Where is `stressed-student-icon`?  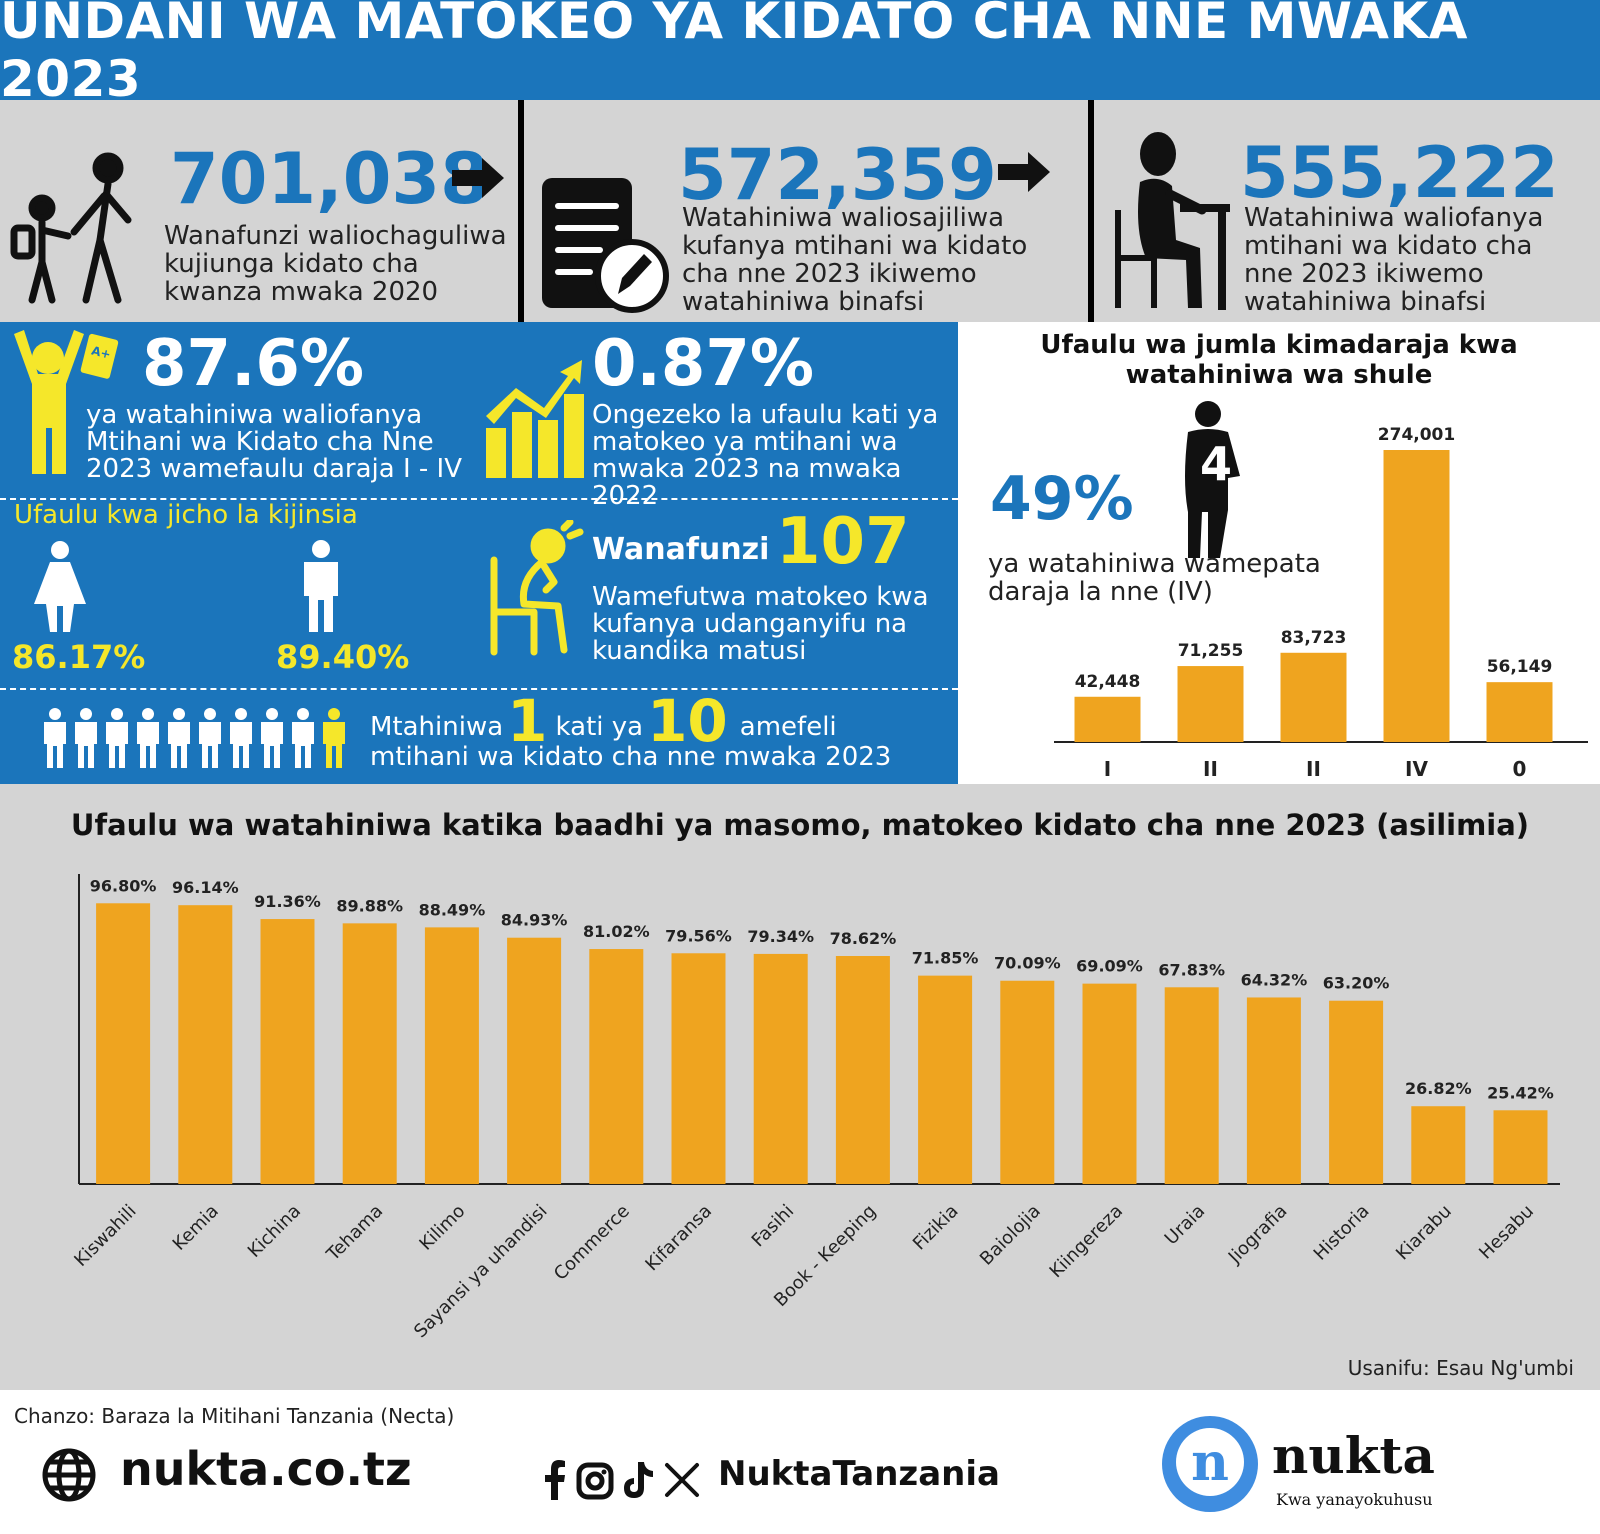
stressed-student-icon is located at coordinates (534, 589).